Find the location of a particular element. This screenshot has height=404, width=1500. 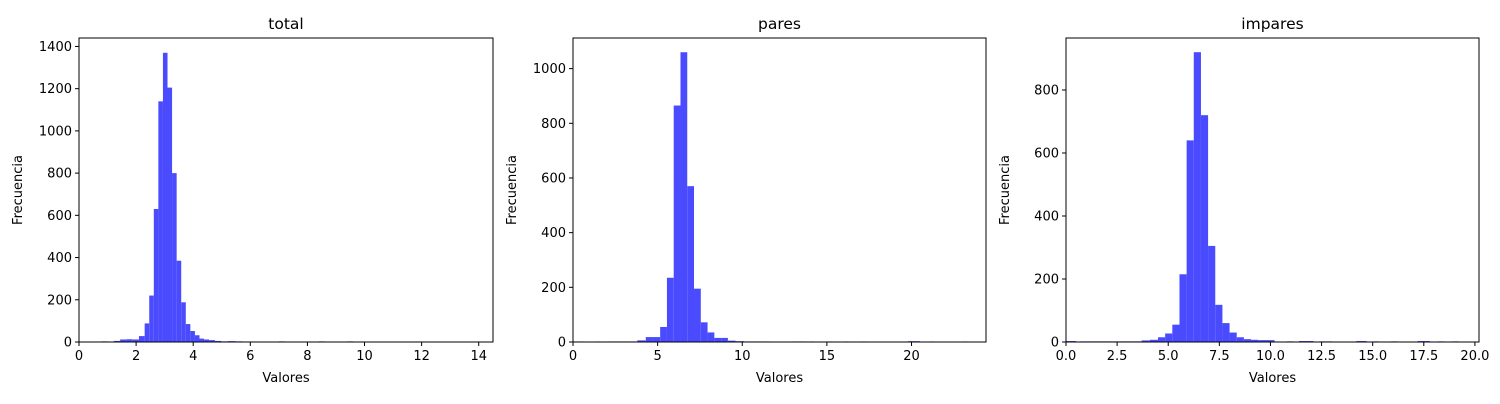

chart-title: pares is located at coordinates (779, 24).